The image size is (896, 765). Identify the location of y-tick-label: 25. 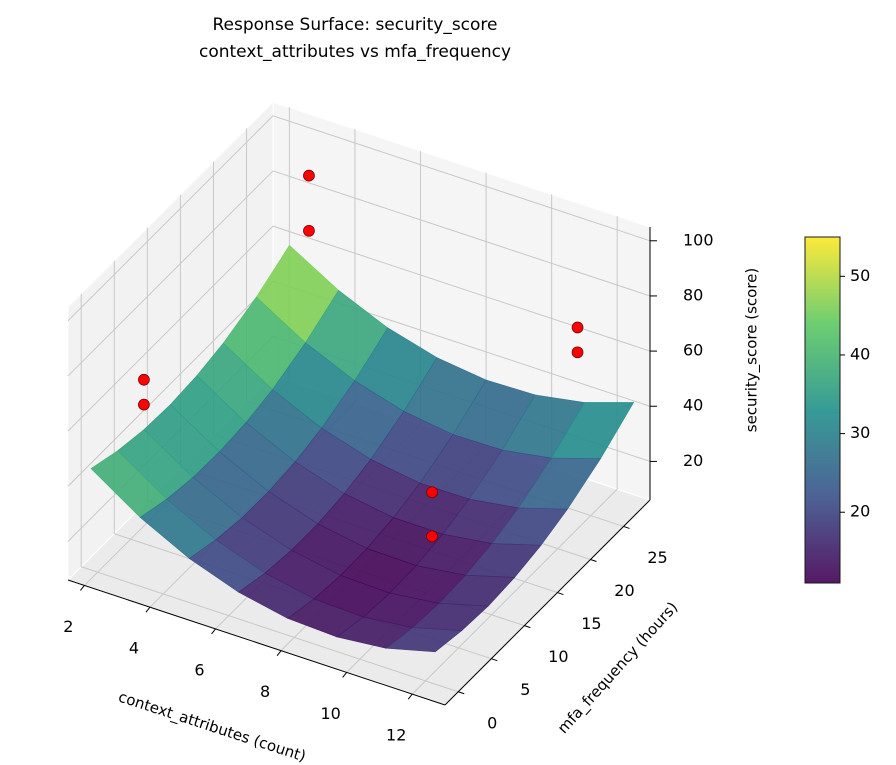
(657, 557).